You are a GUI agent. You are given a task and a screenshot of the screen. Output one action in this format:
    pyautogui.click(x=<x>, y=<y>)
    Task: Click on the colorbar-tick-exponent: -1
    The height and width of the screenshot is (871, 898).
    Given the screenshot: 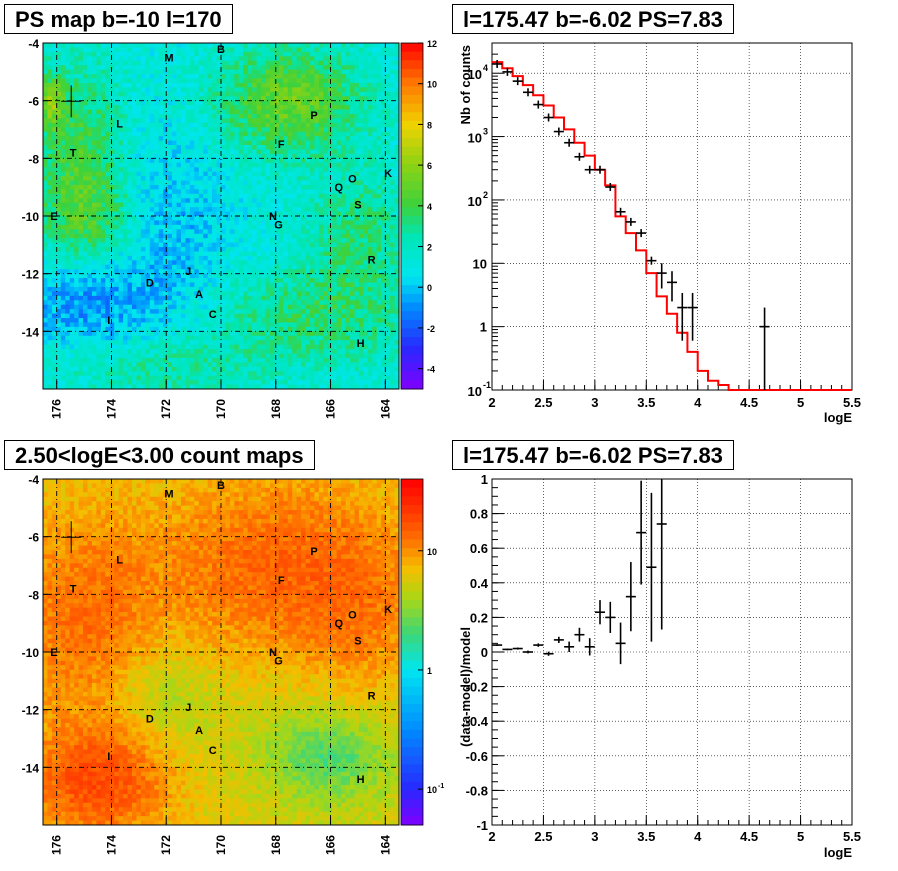 What is the action you would take?
    pyautogui.click(x=441, y=786)
    